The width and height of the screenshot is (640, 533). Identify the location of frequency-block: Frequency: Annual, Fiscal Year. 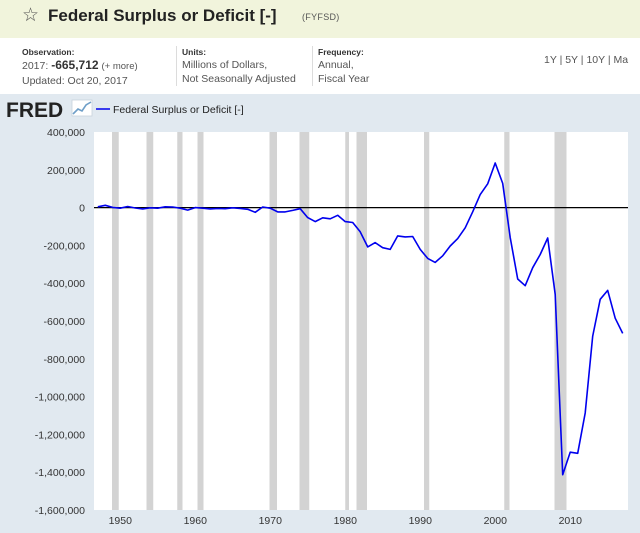
(368, 66).